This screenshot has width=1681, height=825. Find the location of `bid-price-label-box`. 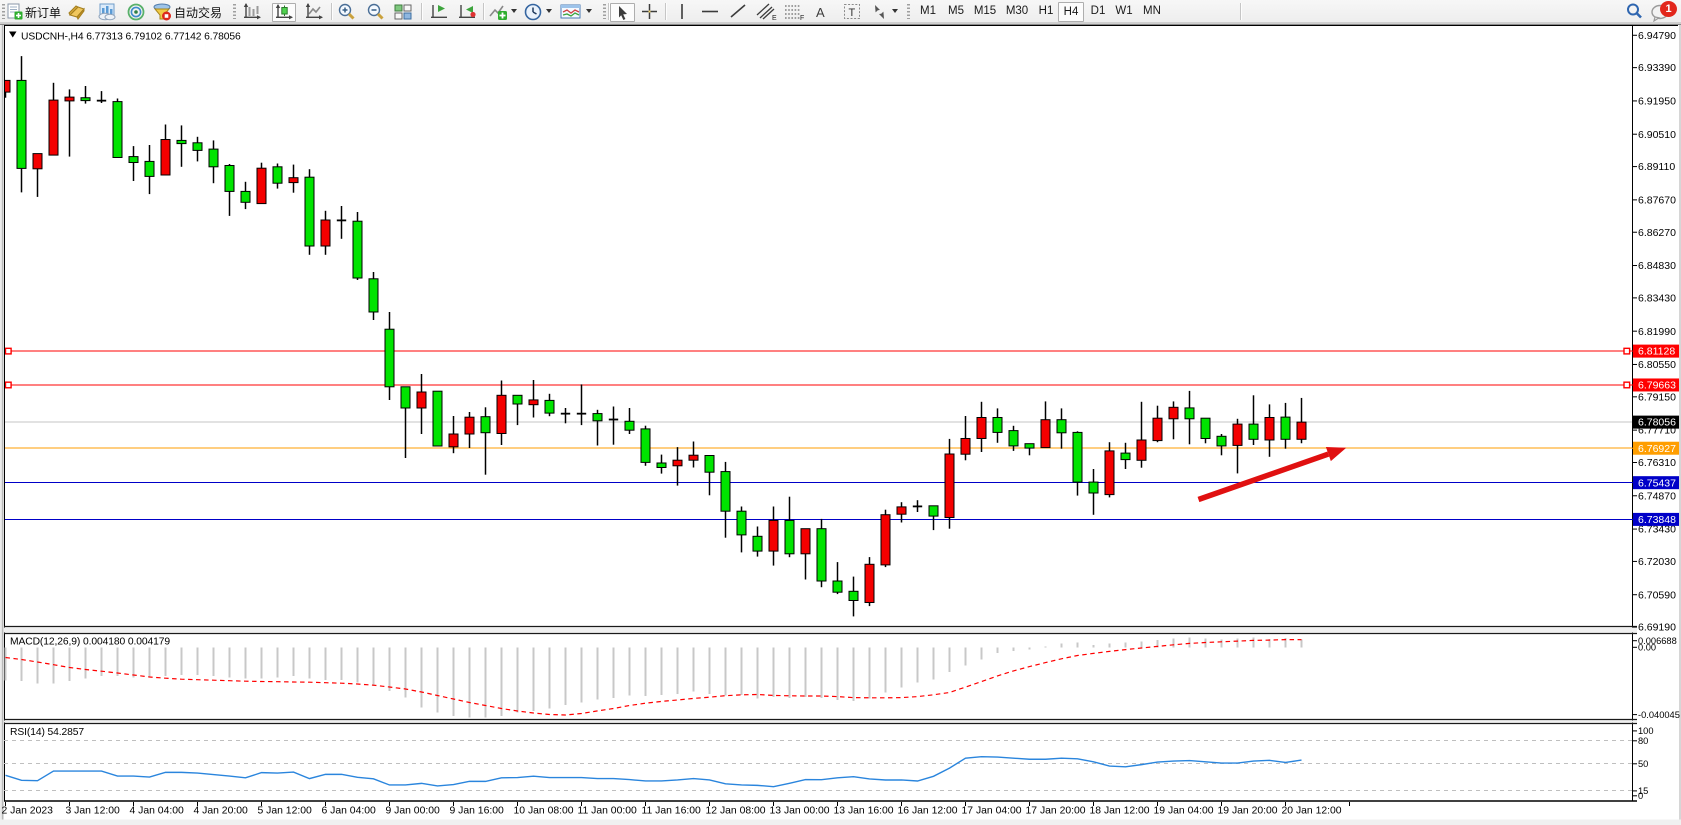

bid-price-label-box is located at coordinates (1656, 422).